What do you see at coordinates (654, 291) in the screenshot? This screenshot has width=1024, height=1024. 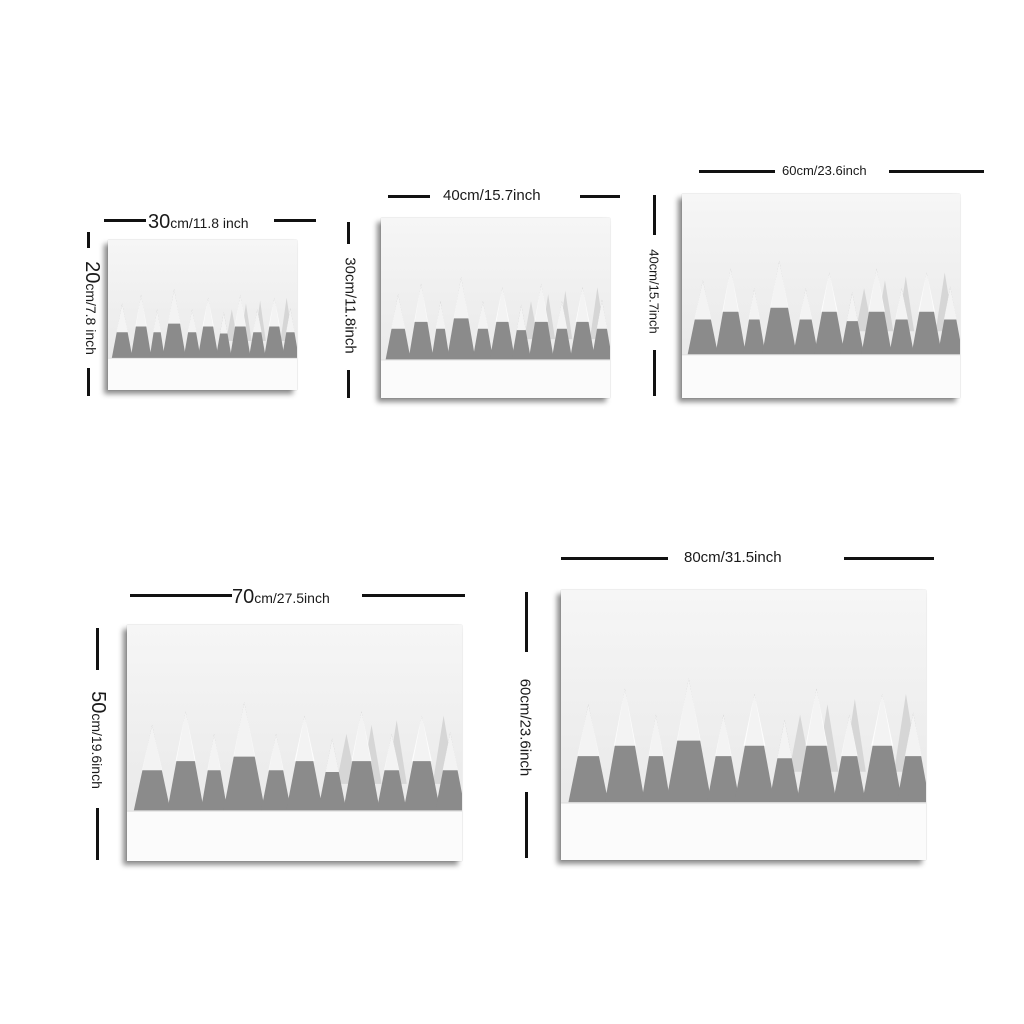 I see `height-dimension-label: 40cm/15.7inch` at bounding box center [654, 291].